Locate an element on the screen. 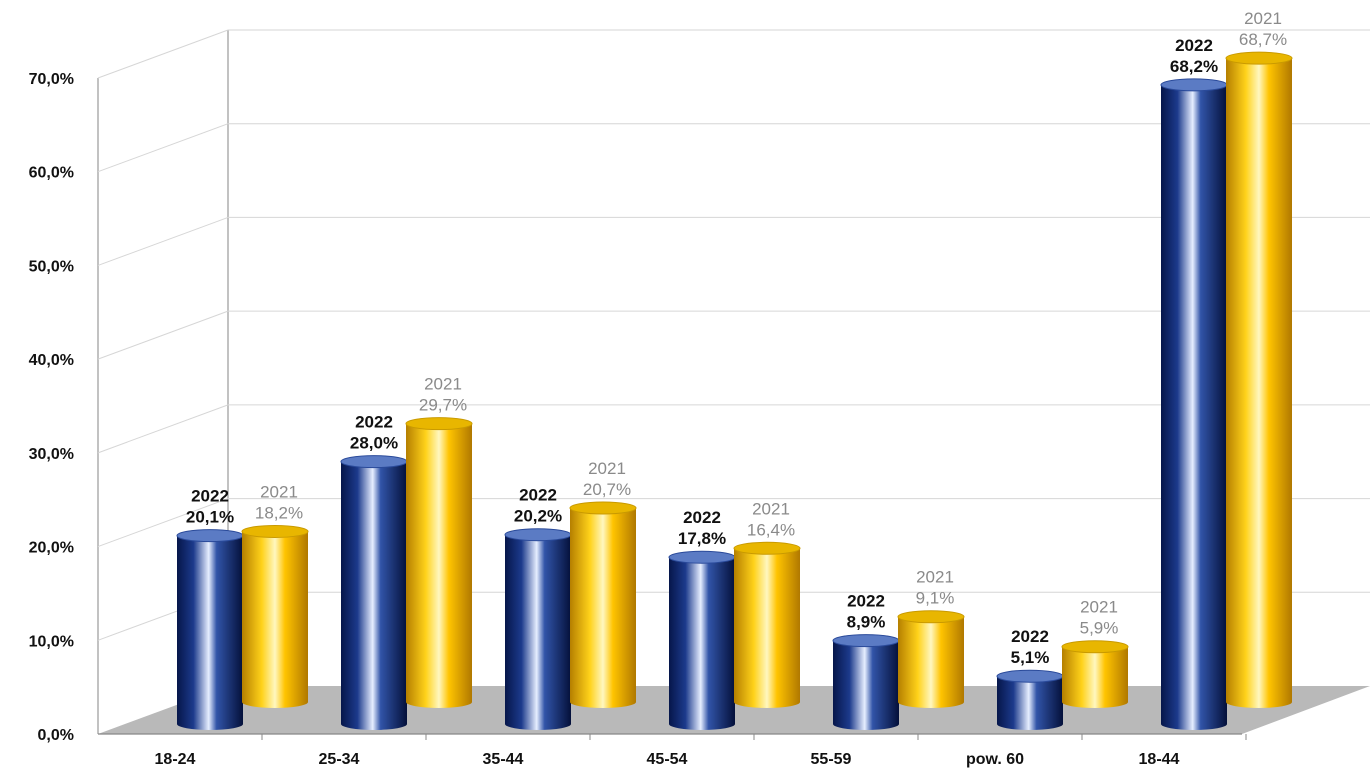  bar-2022-pow60 is located at coordinates (1030, 699).